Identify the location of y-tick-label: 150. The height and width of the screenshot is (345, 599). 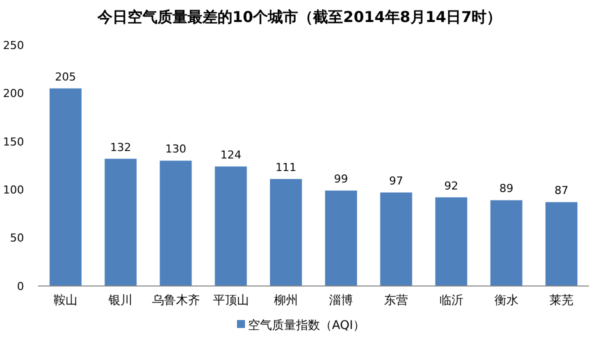
(13, 141).